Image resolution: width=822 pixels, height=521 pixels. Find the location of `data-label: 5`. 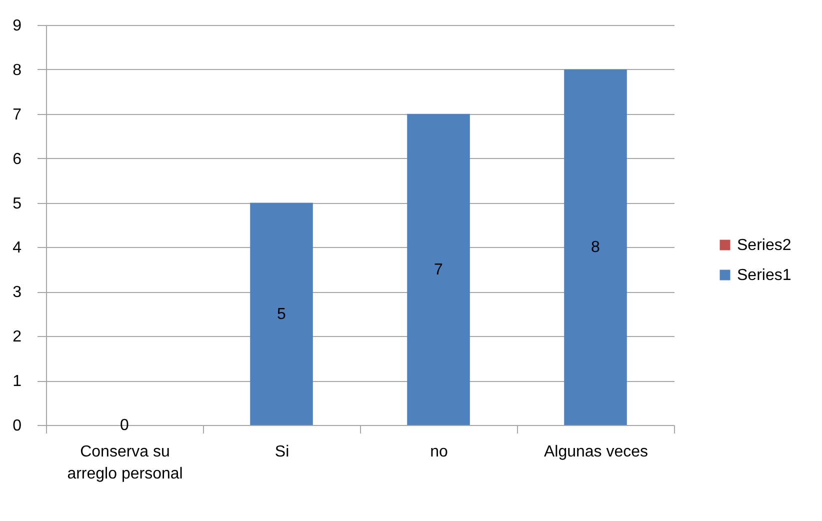

data-label: 5 is located at coordinates (281, 314).